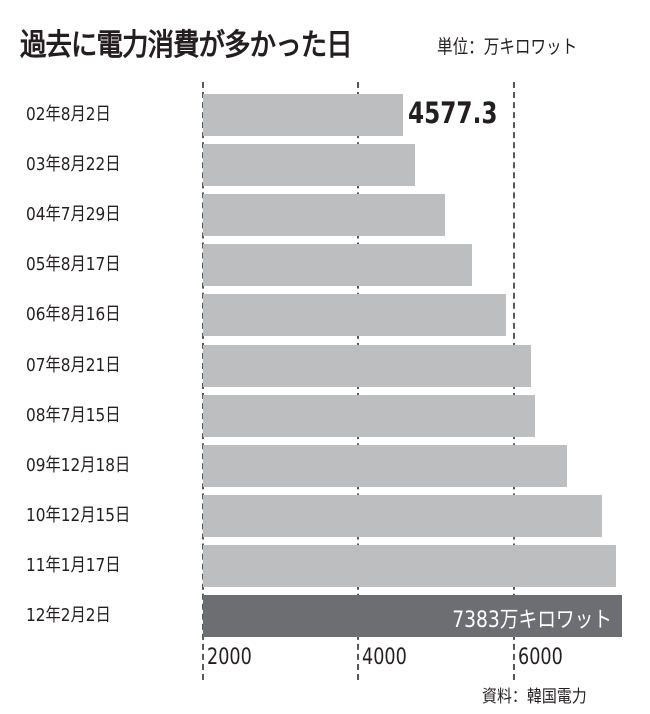 The height and width of the screenshot is (714, 650). What do you see at coordinates (78, 465) in the screenshot?
I see `category-label: 09年12月18日` at bounding box center [78, 465].